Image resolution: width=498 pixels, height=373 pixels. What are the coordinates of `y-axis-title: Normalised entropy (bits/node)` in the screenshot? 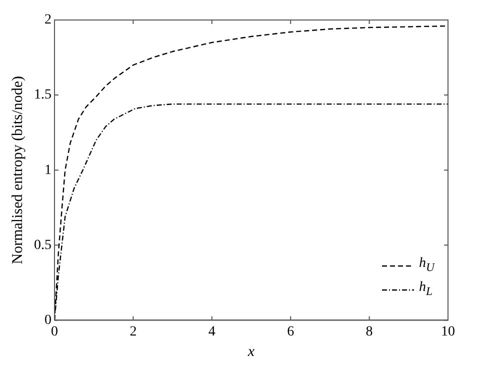 It's located at (18, 170).